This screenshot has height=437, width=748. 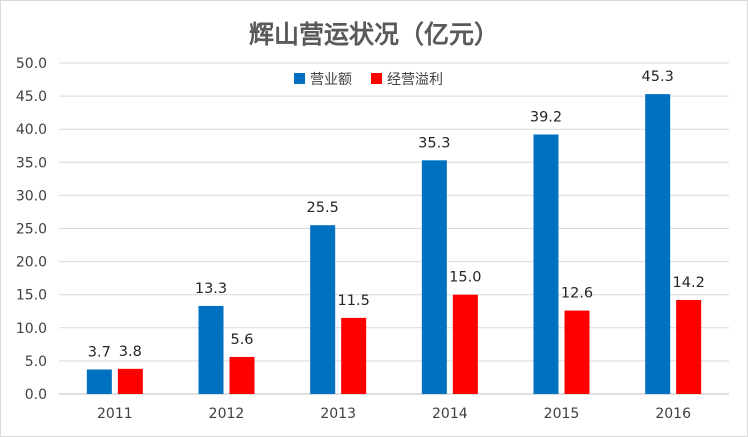 What do you see at coordinates (415, 80) in the screenshot?
I see `legend-label-profit: 经营溢利` at bounding box center [415, 80].